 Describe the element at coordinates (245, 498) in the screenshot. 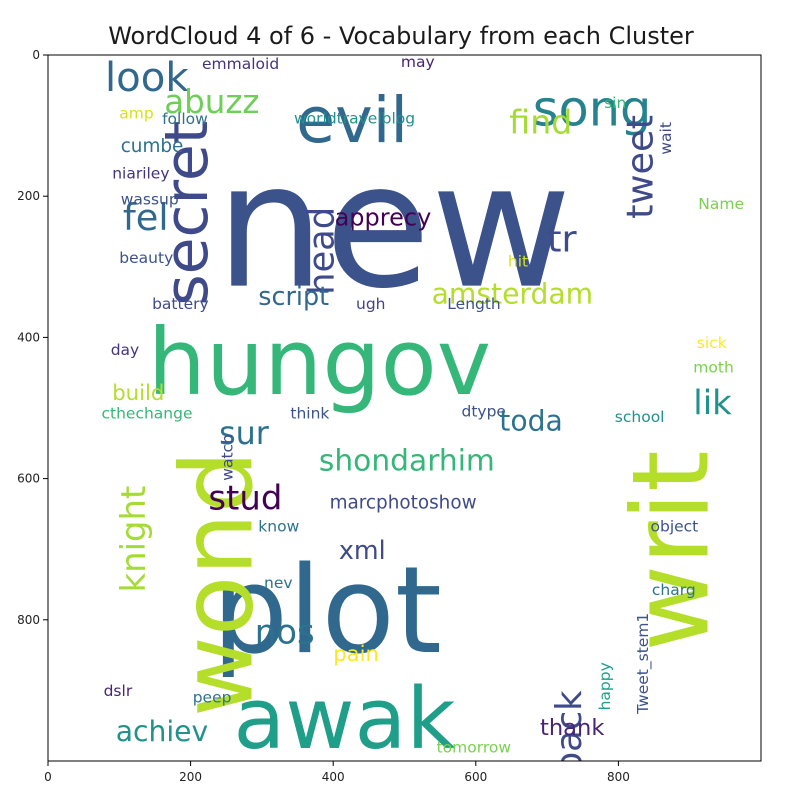

I see `word-stud: stud` at that location.